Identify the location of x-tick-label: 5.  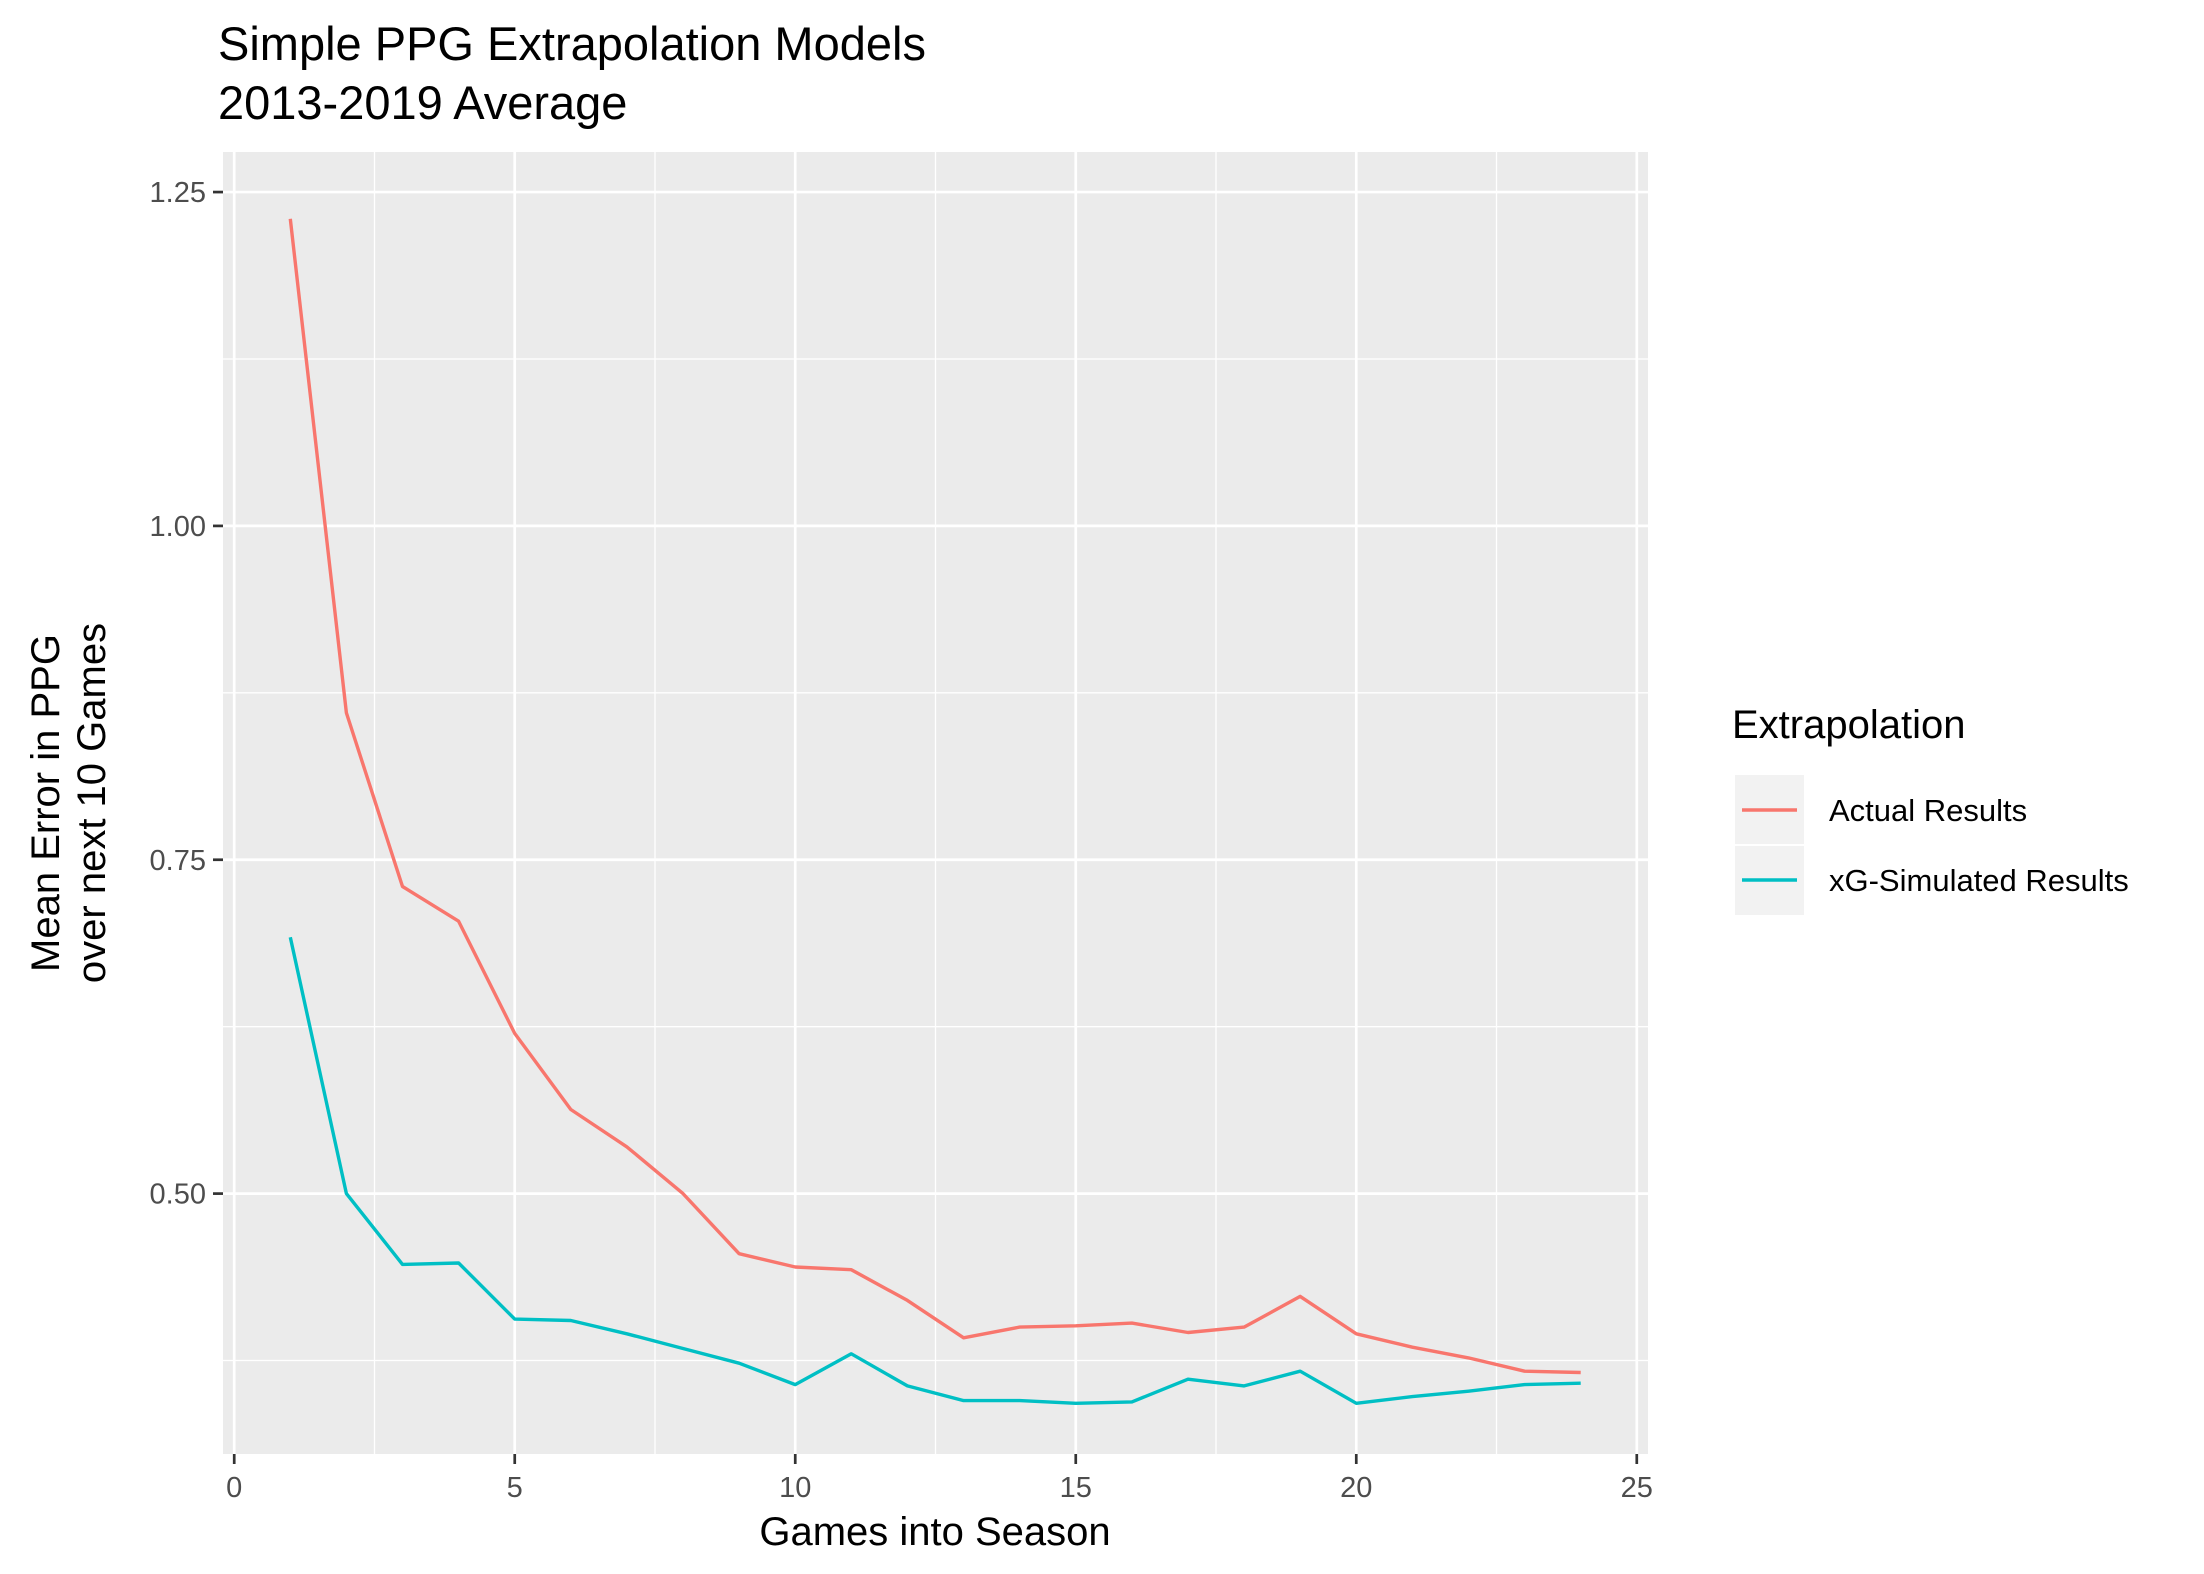
(515, 1488).